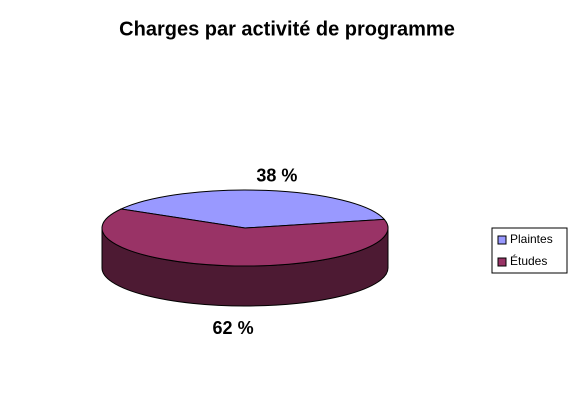 Image resolution: width=570 pixels, height=412 pixels. Describe the element at coordinates (287, 29) in the screenshot. I see `chart-title: Charges par activité de programme` at that location.